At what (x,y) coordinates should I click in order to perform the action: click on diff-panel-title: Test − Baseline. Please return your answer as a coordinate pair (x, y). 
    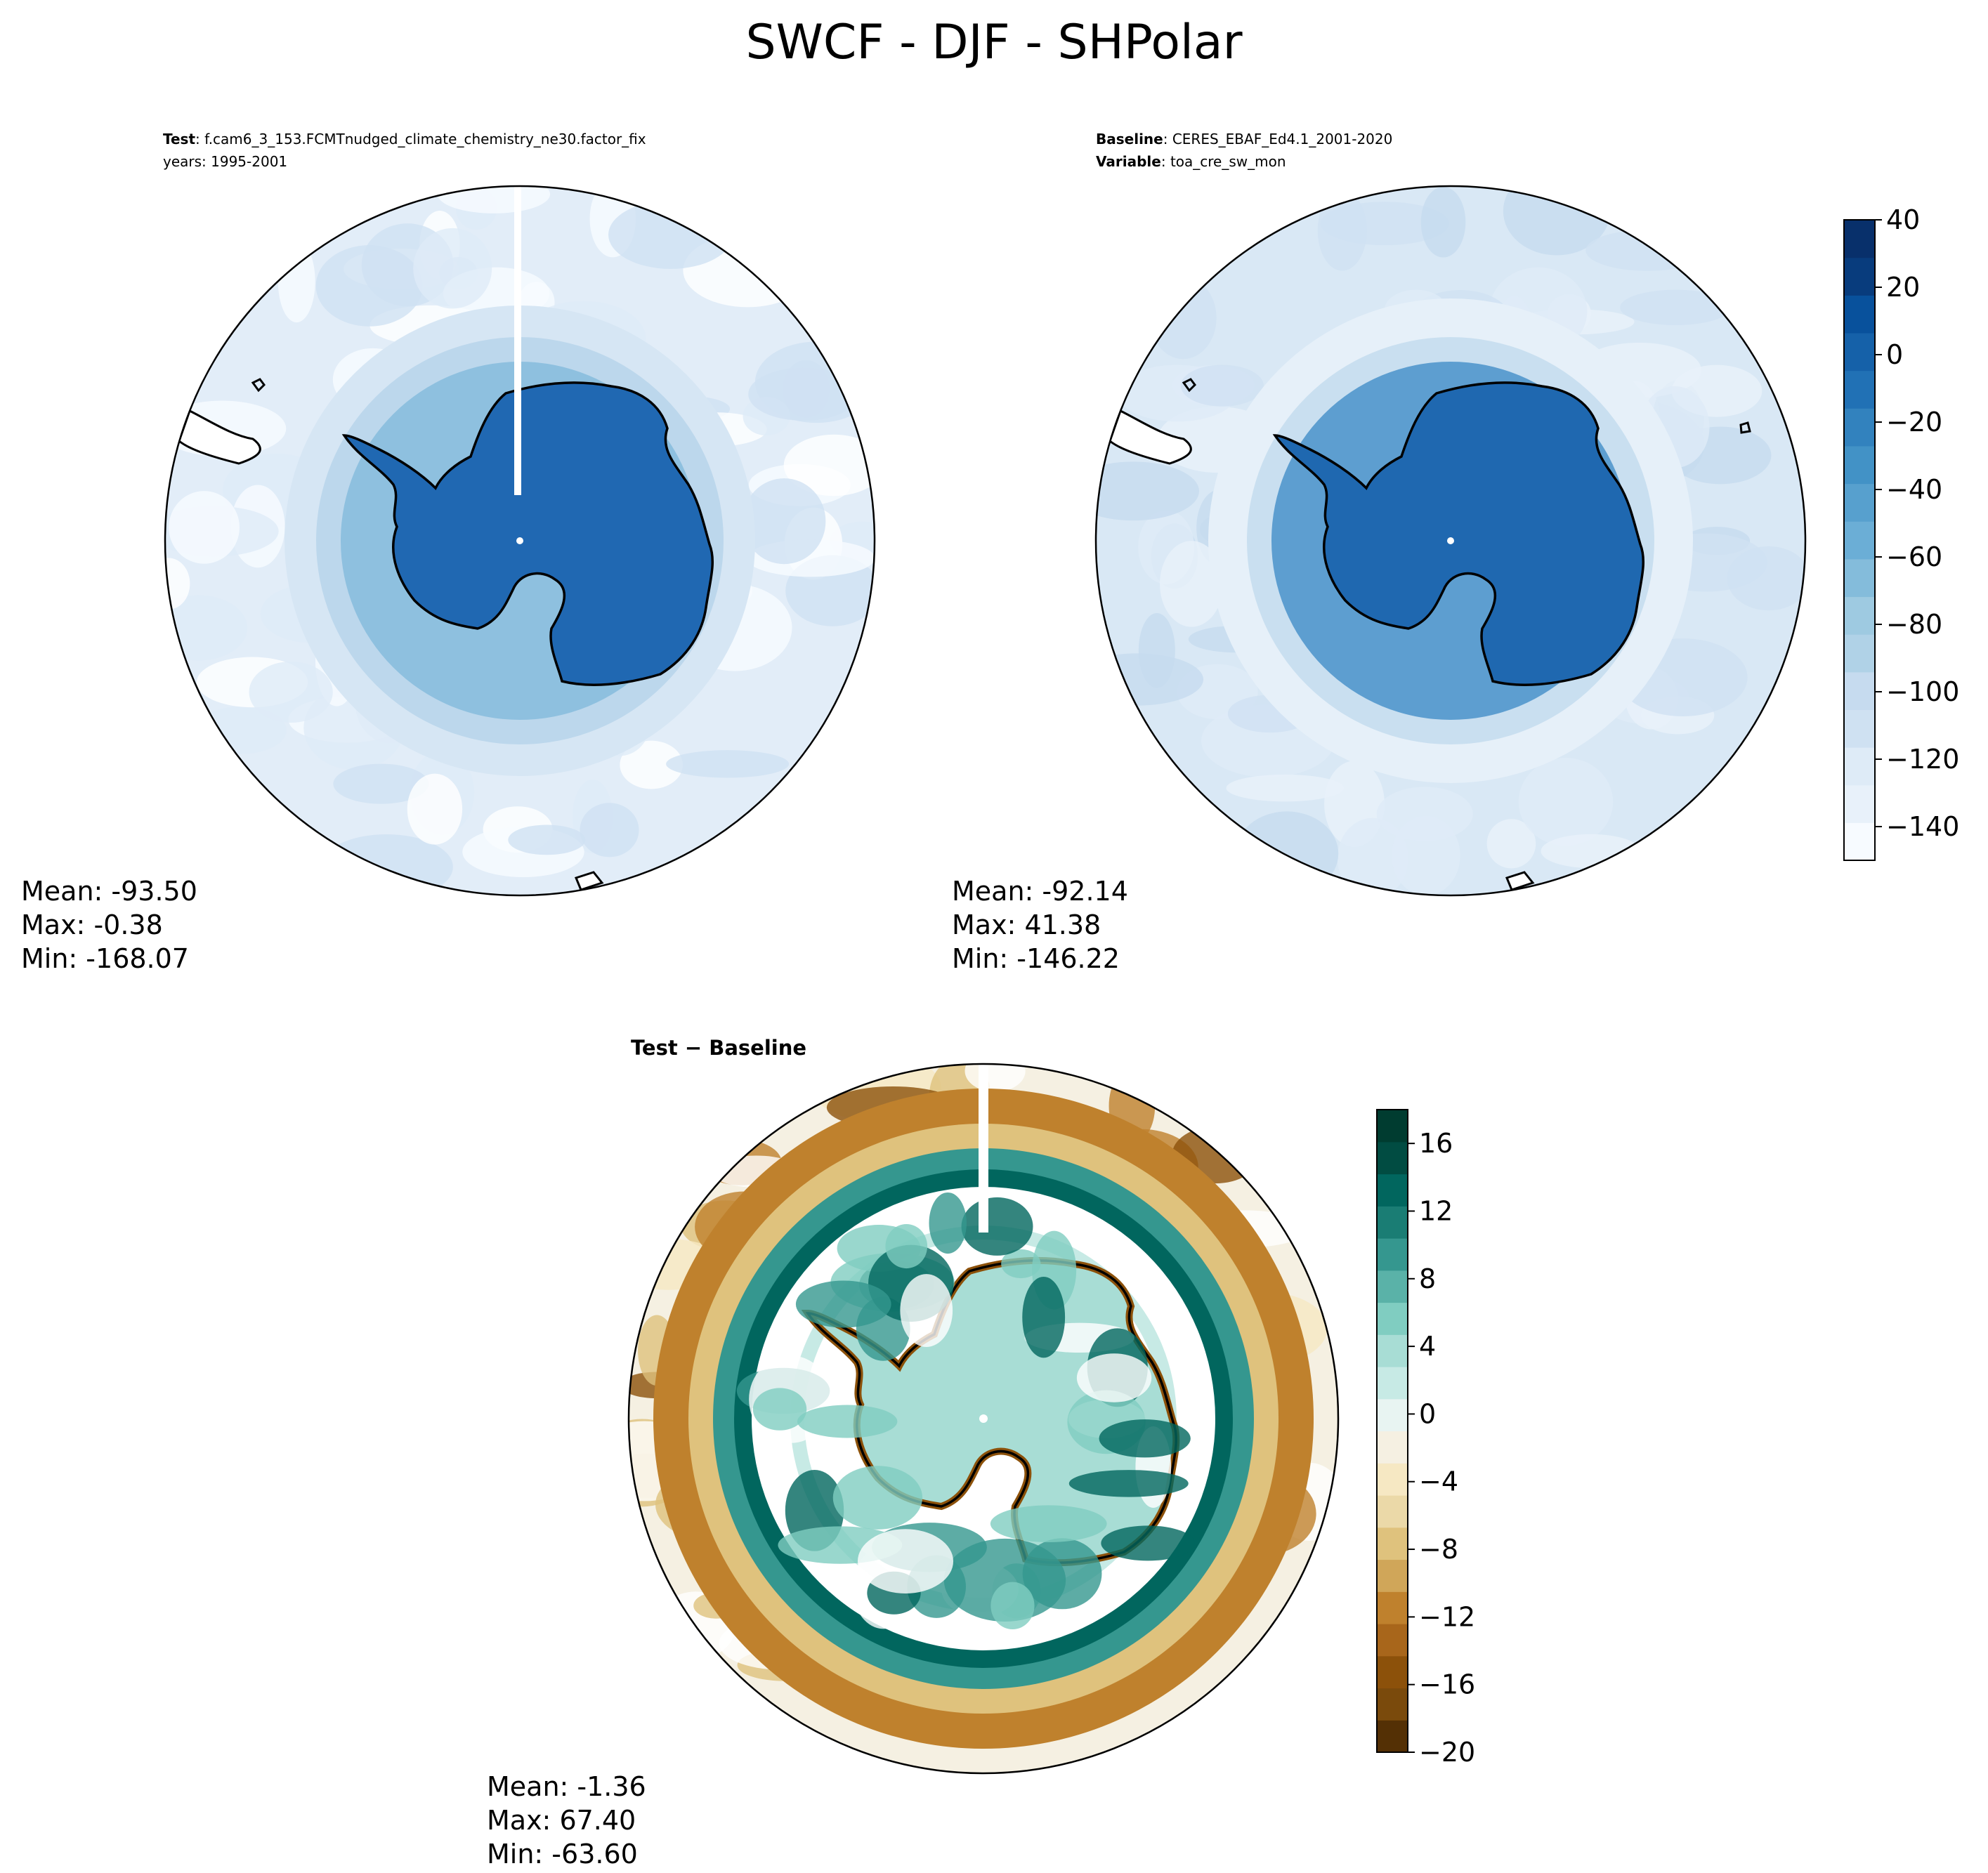
    Looking at the image, I should click on (718, 1048).